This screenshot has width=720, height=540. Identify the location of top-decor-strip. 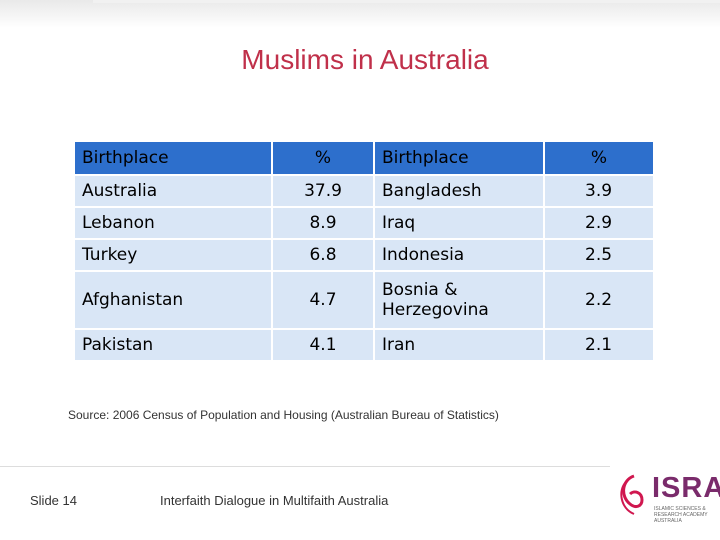
(406, 1).